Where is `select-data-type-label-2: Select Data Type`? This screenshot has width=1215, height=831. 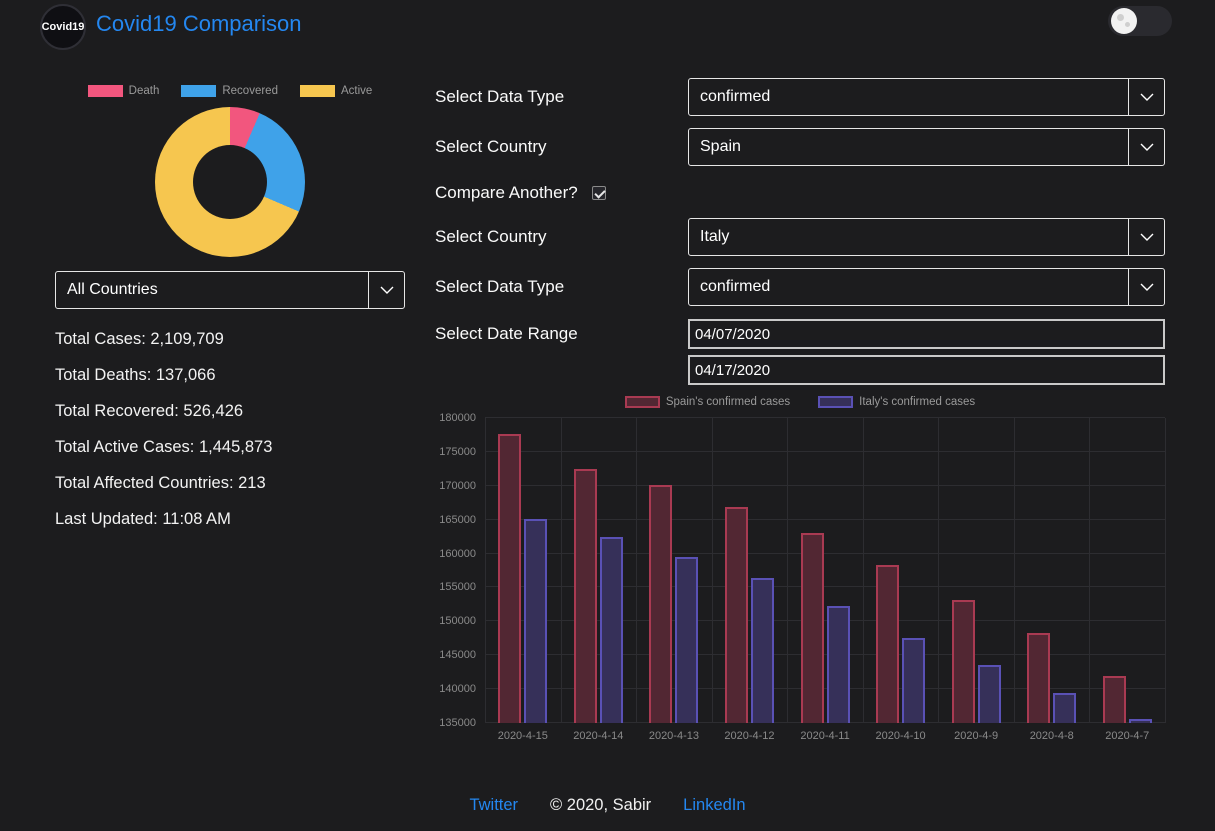
select-data-type-label-2: Select Data Type is located at coordinates (500, 286).